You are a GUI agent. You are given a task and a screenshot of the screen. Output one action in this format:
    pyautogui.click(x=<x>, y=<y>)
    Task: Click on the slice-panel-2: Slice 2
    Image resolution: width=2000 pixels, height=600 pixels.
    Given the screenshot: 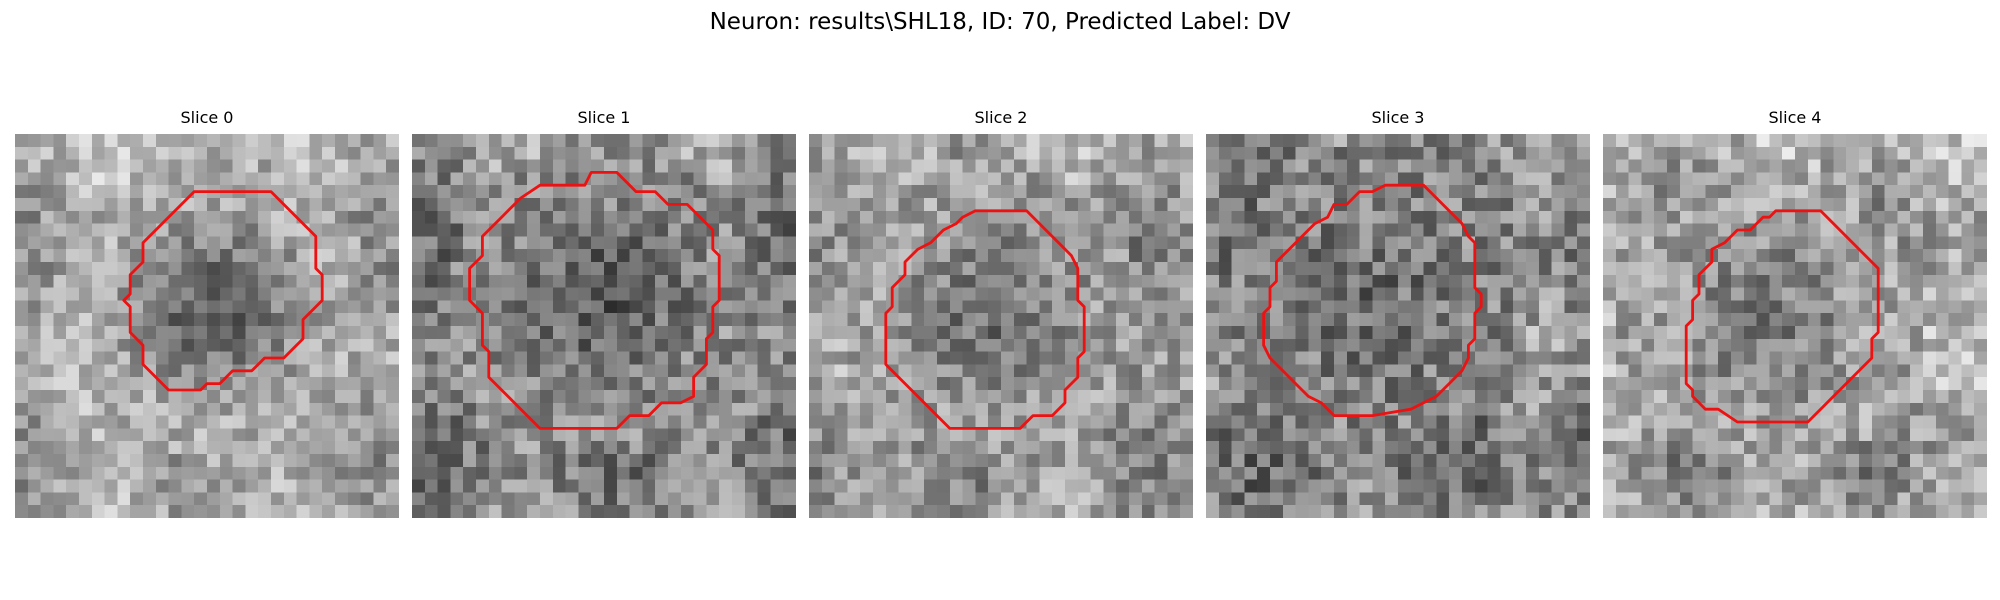 What is the action you would take?
    pyautogui.click(x=1001, y=313)
    